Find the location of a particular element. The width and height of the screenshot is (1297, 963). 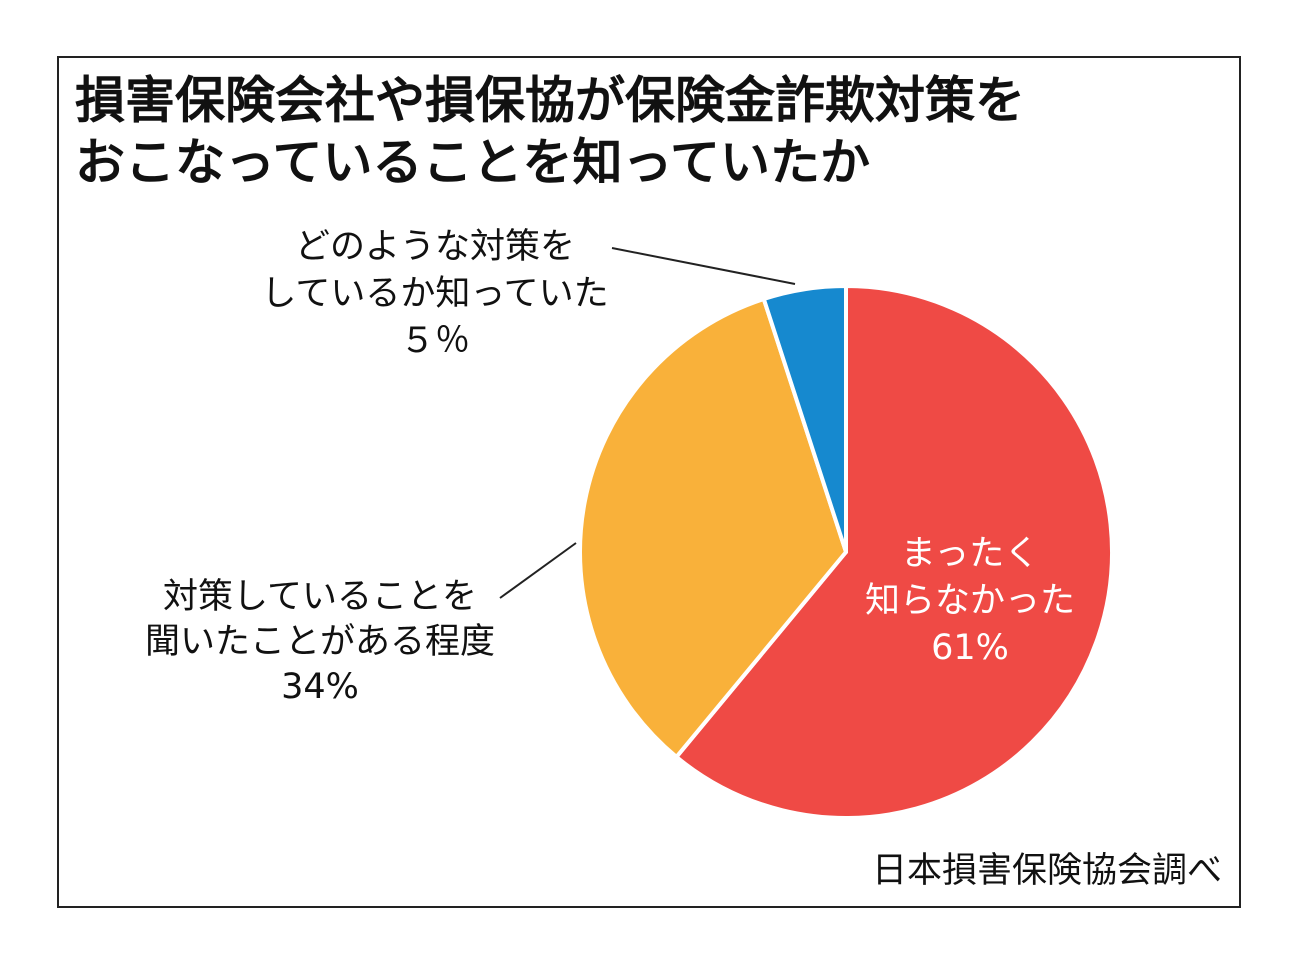

value-label: ５％ is located at coordinates (435, 341).